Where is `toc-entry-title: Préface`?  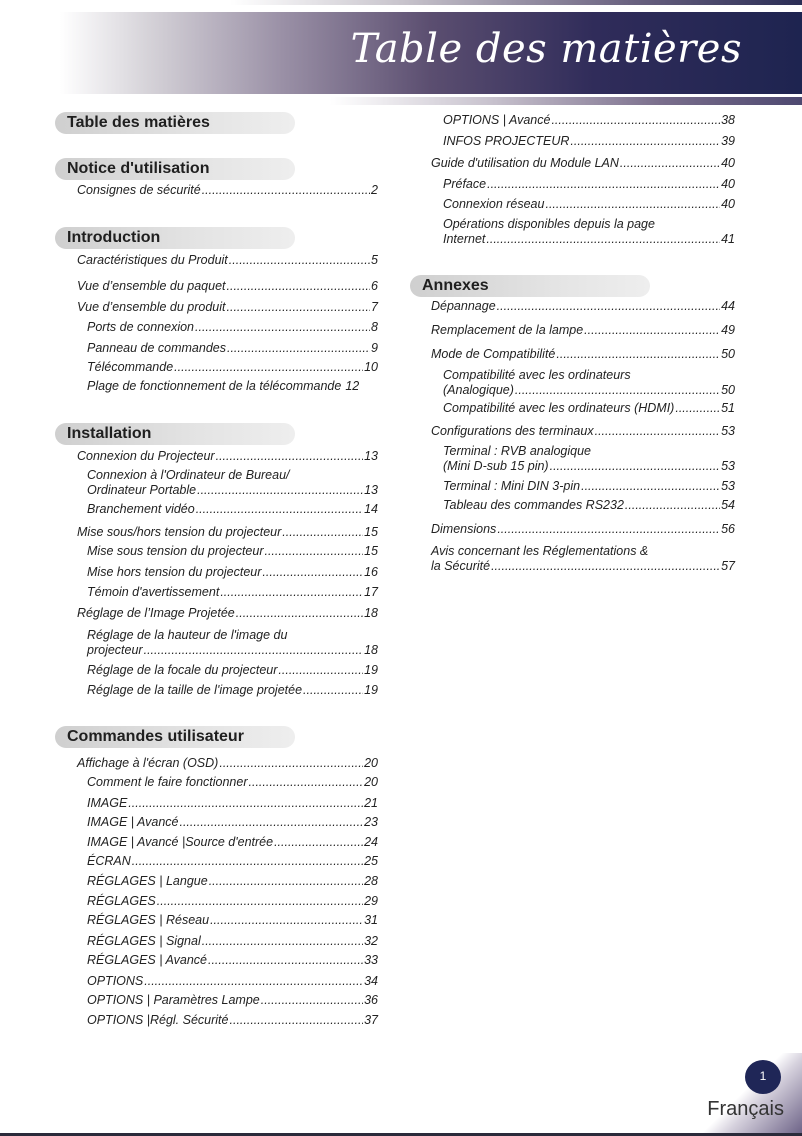
toc-entry-title: Préface is located at coordinates (465, 184).